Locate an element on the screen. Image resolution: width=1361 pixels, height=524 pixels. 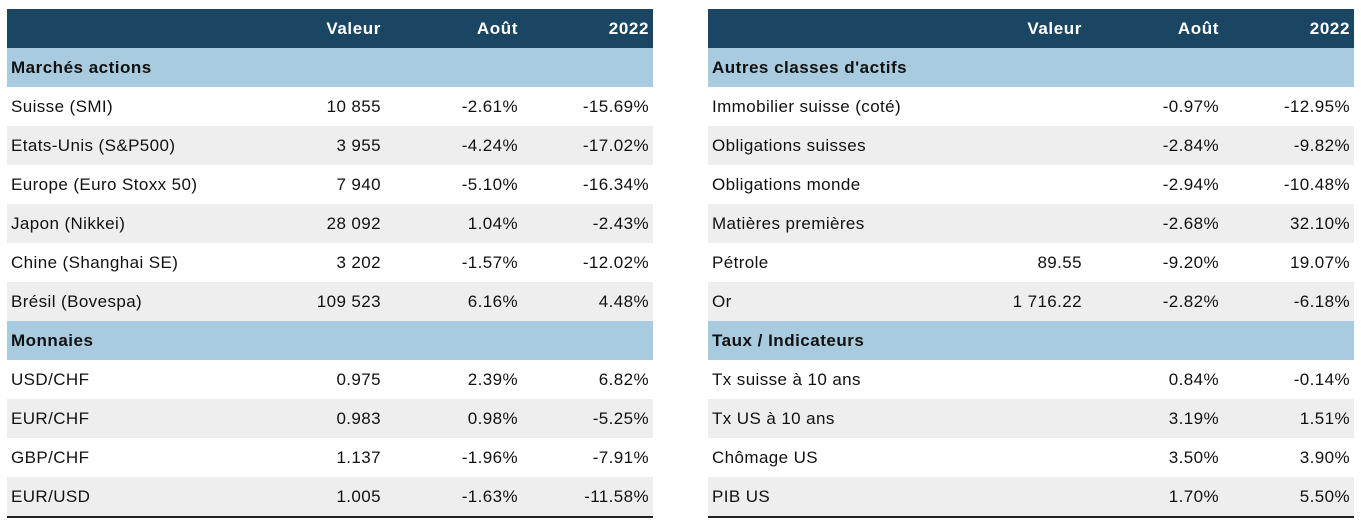
table-row: Or 1 716.22 -2.82% -6.18% is located at coordinates (1031, 301).